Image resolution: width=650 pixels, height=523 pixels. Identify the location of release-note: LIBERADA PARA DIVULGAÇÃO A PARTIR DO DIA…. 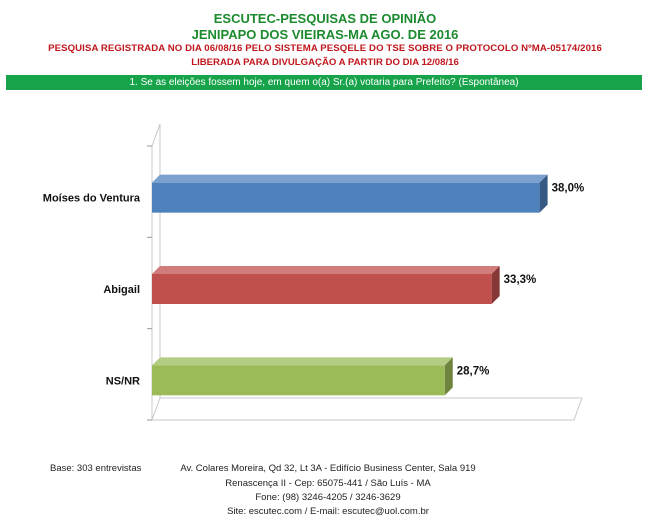
(325, 62).